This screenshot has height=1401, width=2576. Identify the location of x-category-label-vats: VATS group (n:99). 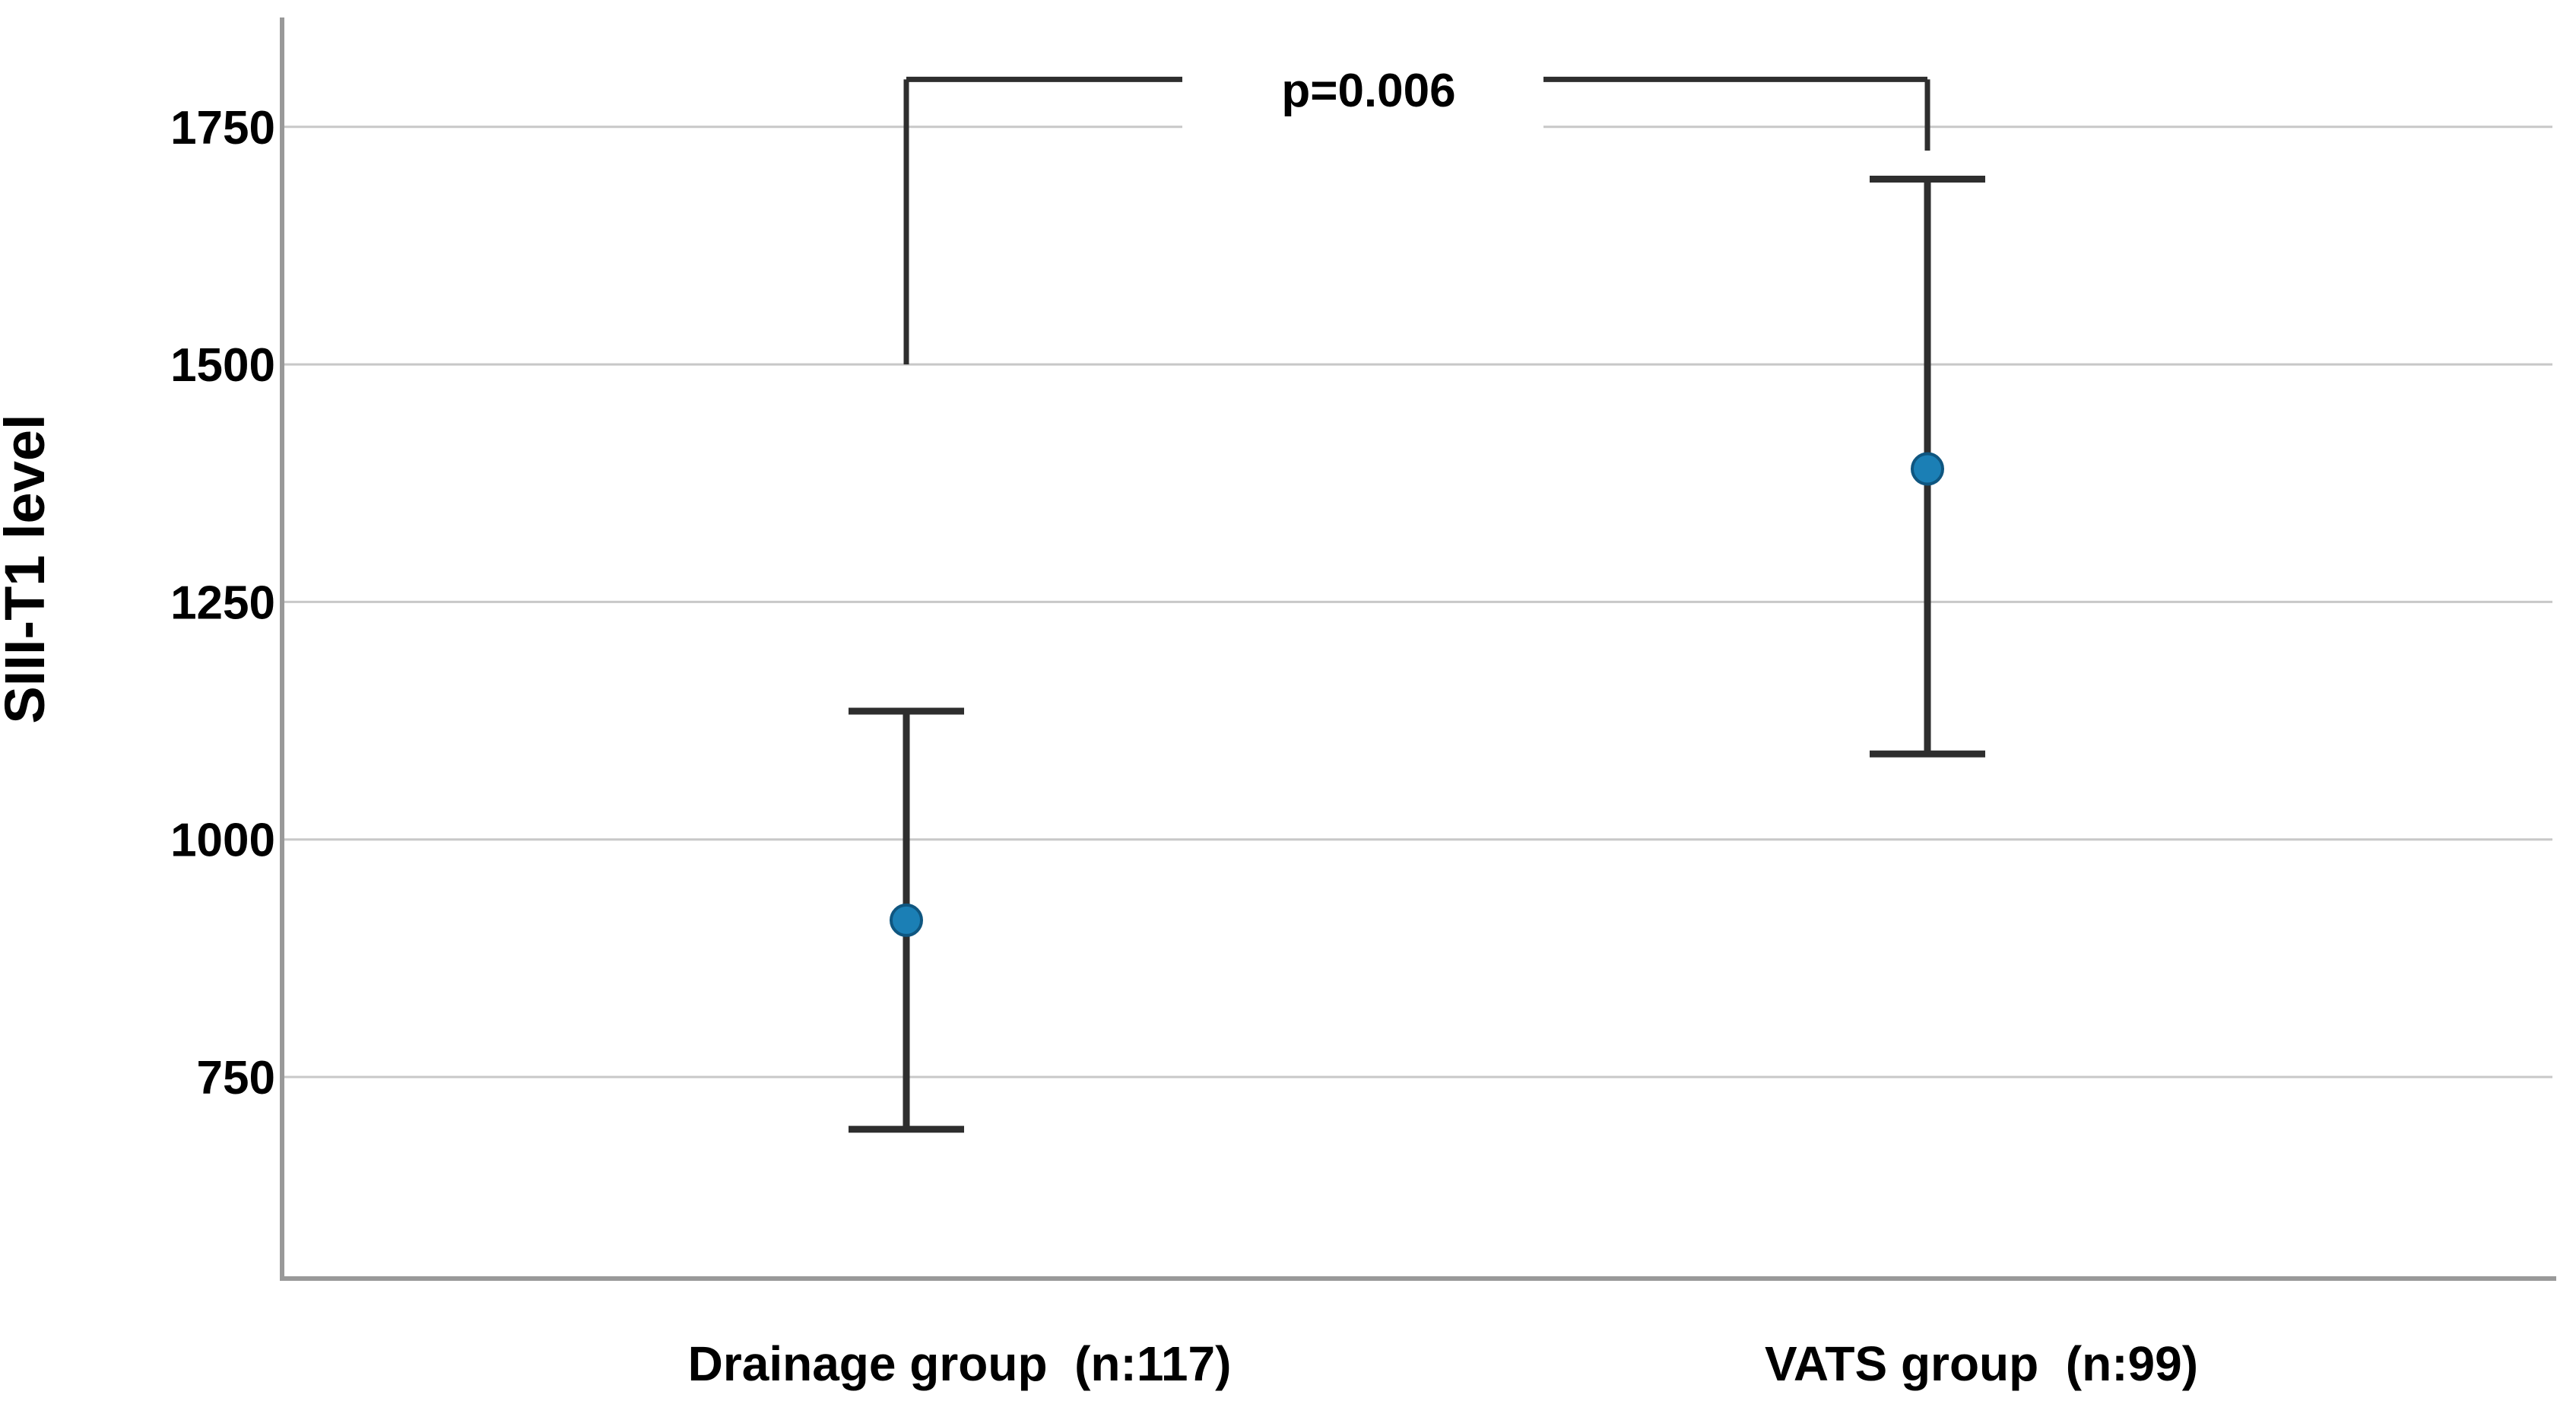
(1982, 1363).